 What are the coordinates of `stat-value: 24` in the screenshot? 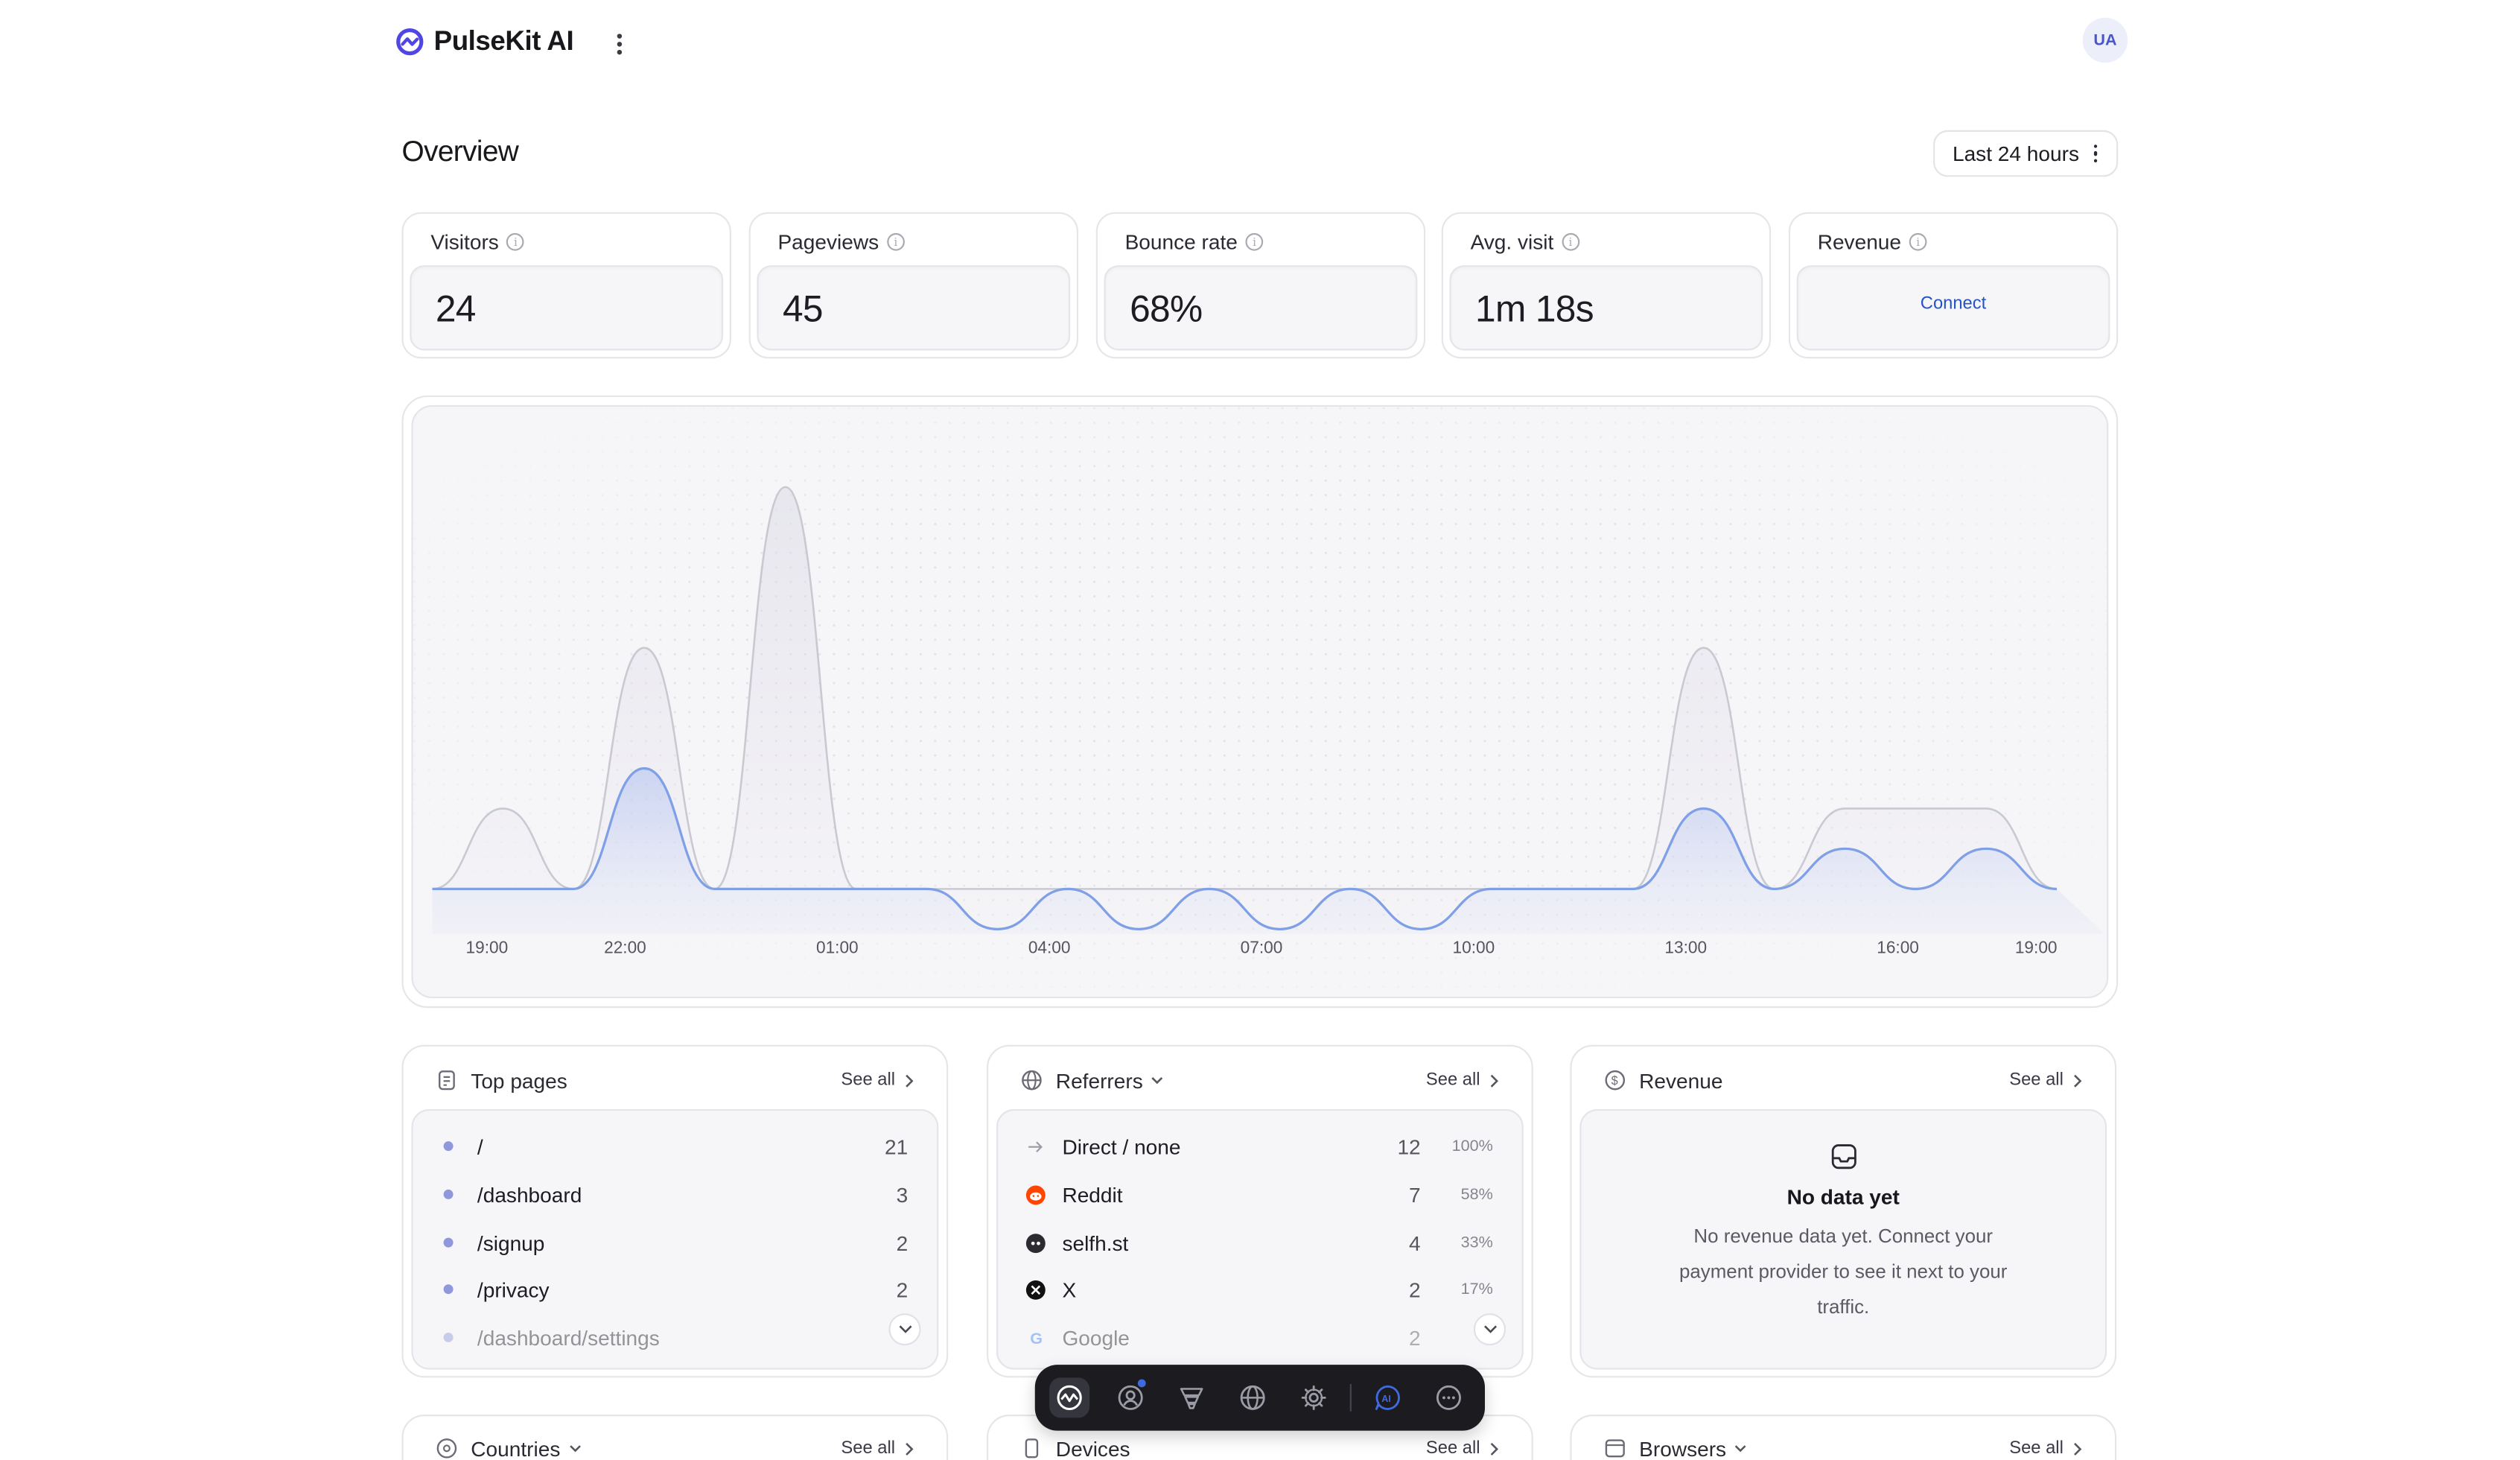 It's located at (456, 309).